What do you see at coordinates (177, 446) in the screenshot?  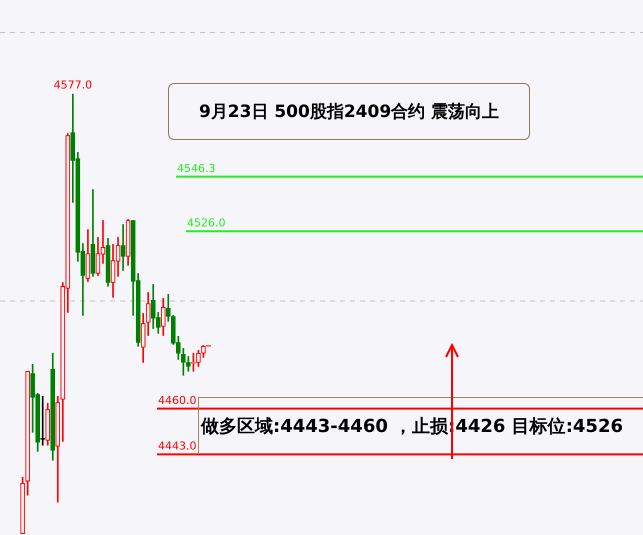 I see `ref-line-label: 4443.0` at bounding box center [177, 446].